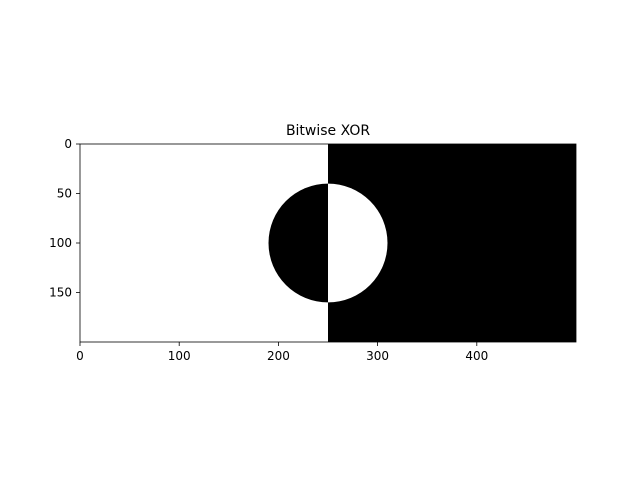 The height and width of the screenshot is (480, 640). Describe the element at coordinates (68, 144) in the screenshot. I see `y-tick-label: 0` at that location.